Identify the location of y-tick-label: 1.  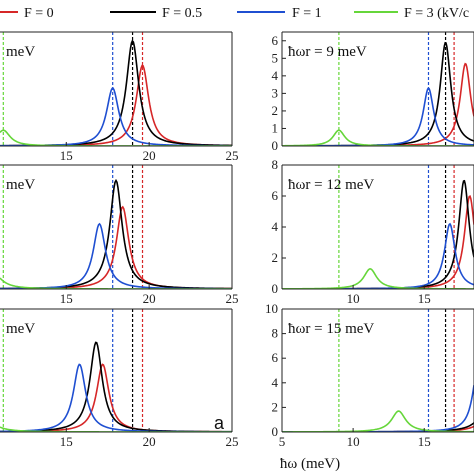
(275, 127).